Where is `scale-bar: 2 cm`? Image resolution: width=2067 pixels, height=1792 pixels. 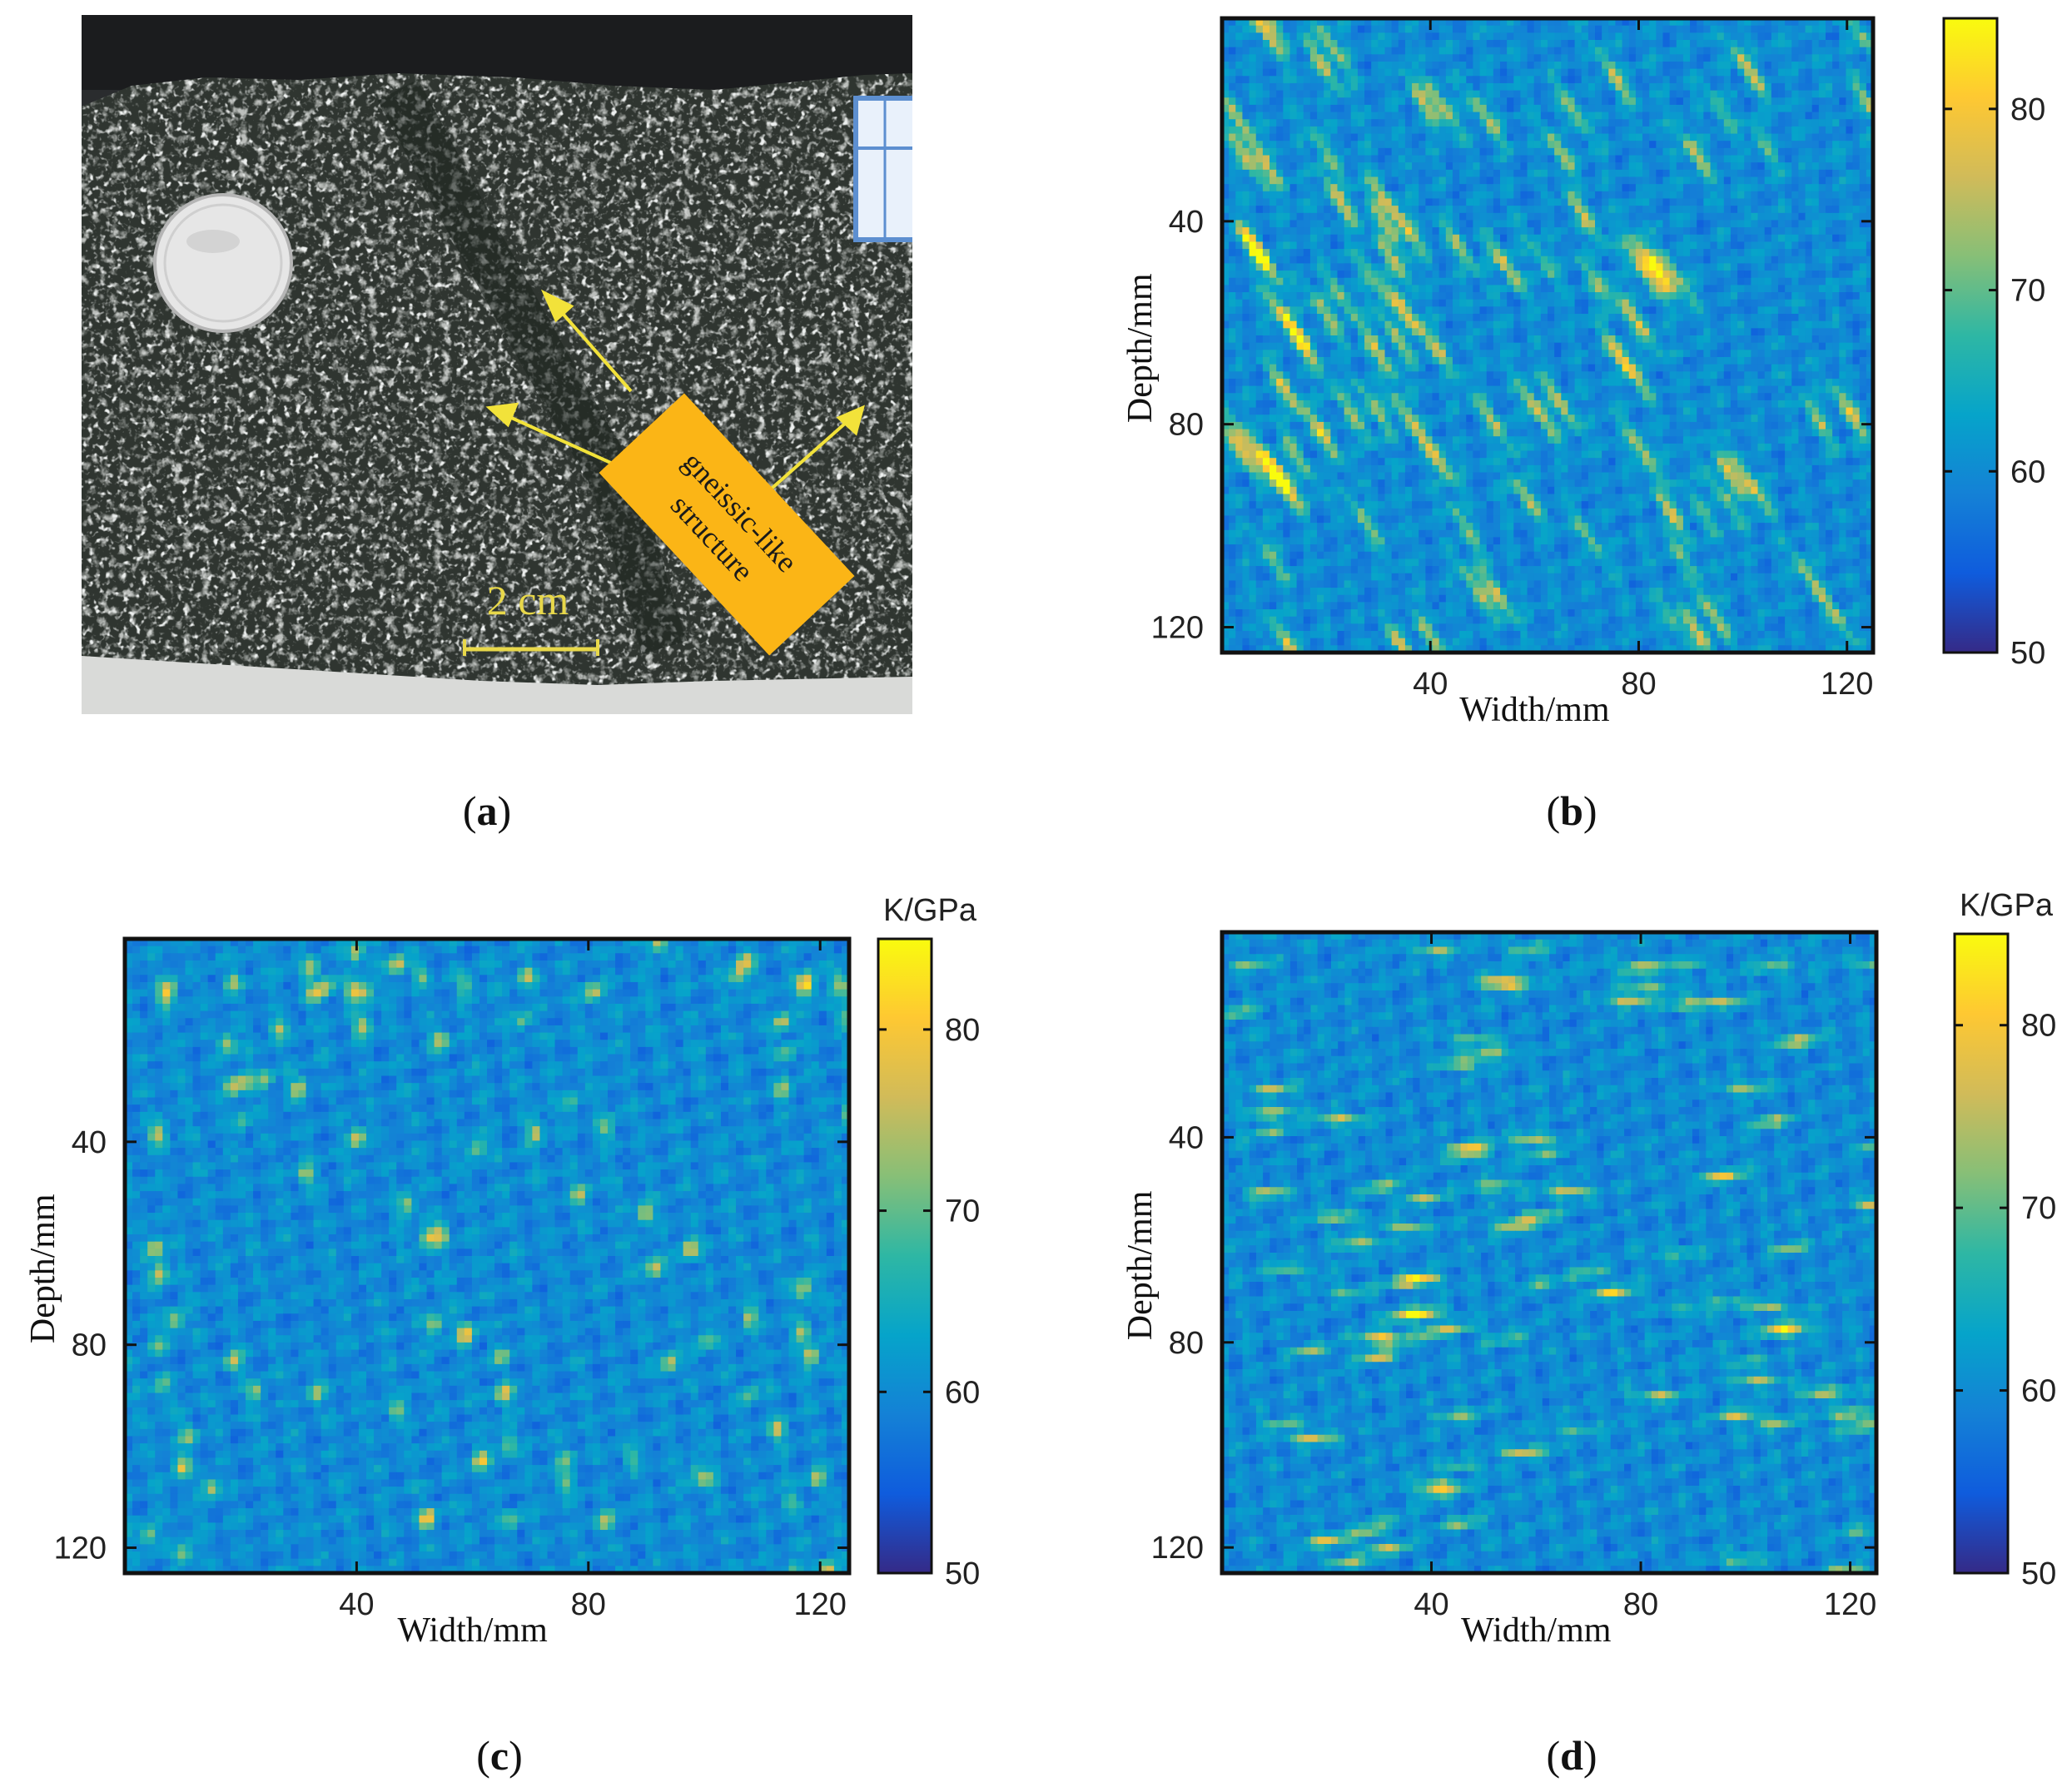
scale-bar: 2 cm is located at coordinates (531, 616).